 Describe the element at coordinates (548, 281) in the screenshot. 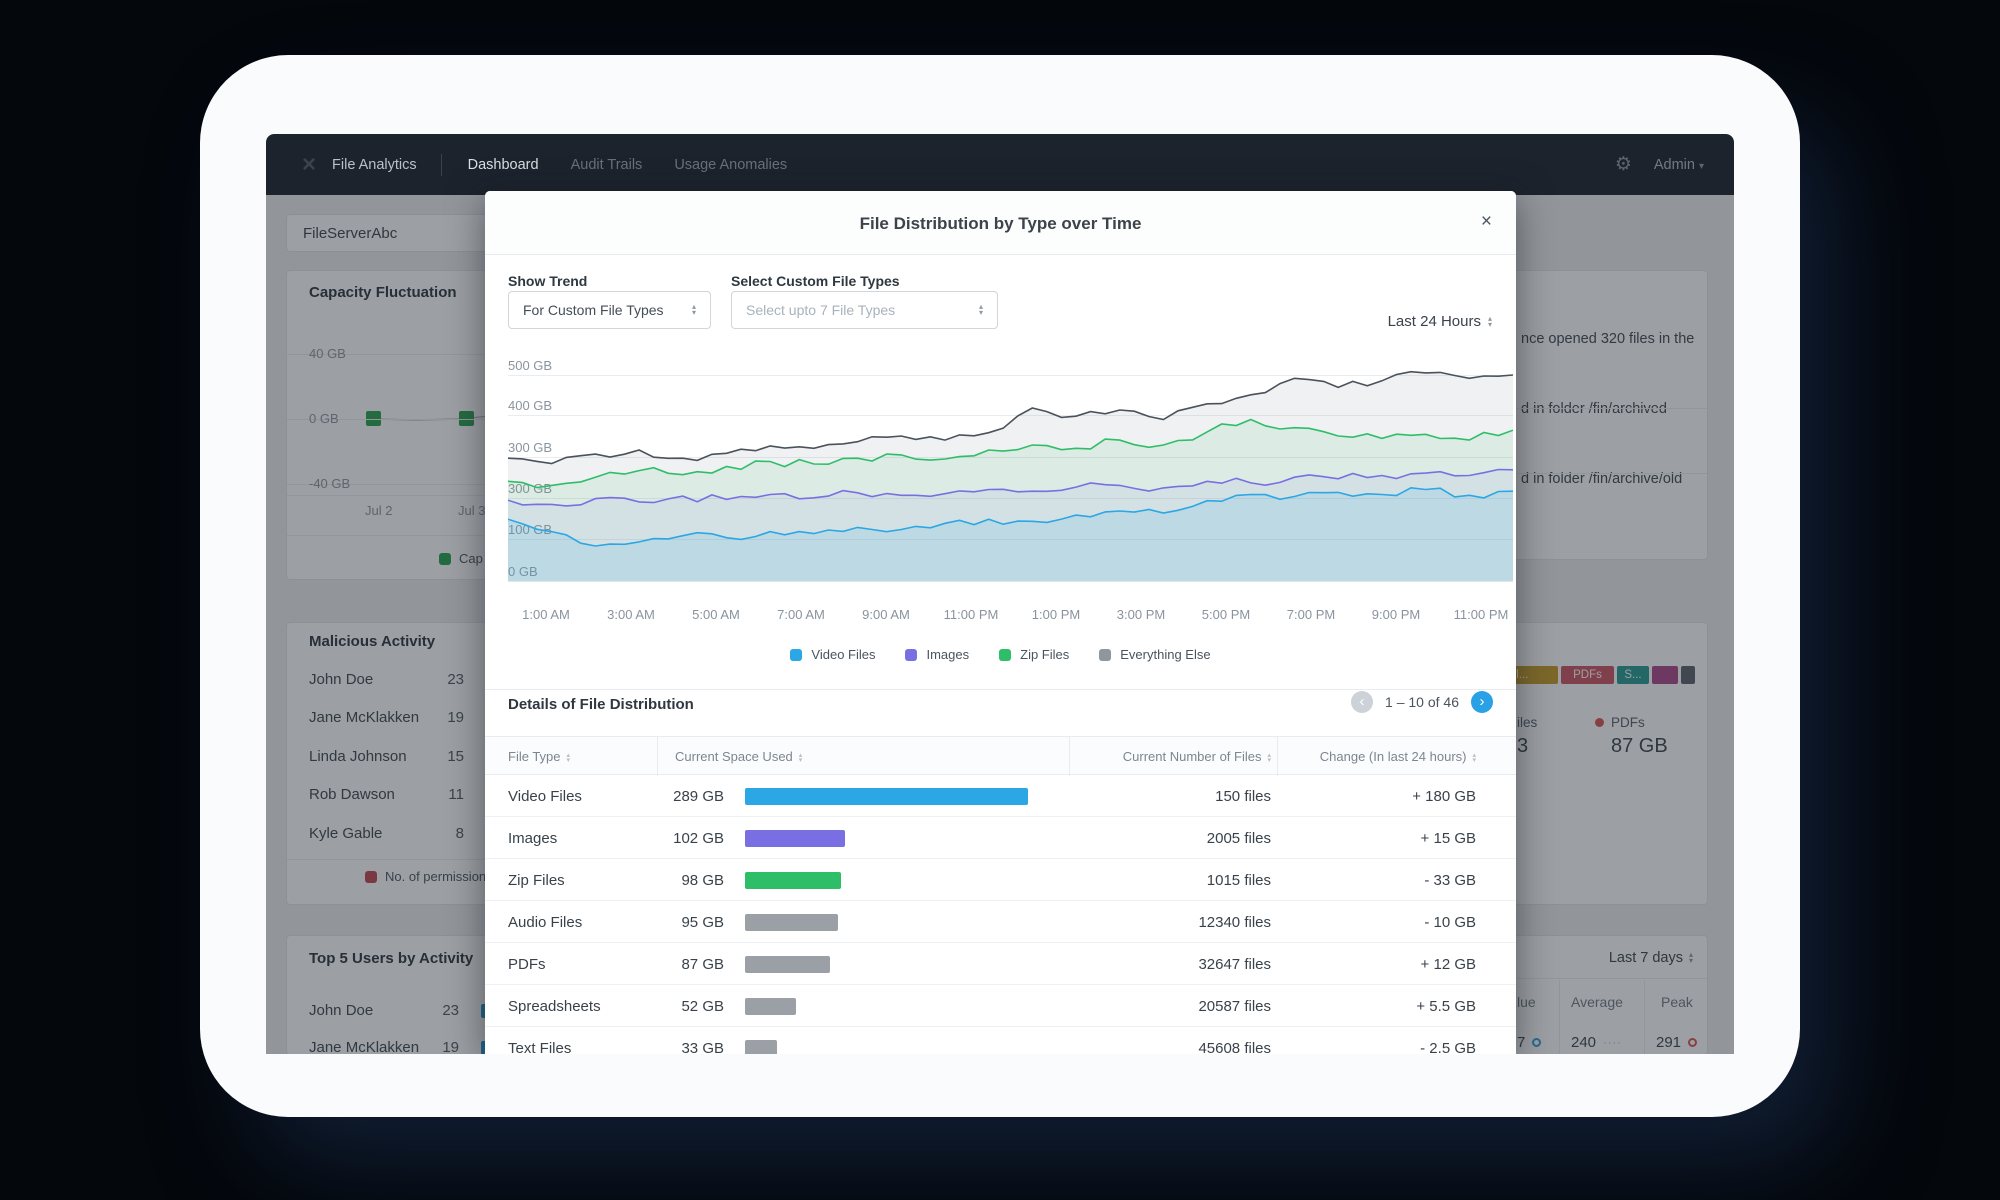

I see `show-trend-label: Show Trend` at that location.